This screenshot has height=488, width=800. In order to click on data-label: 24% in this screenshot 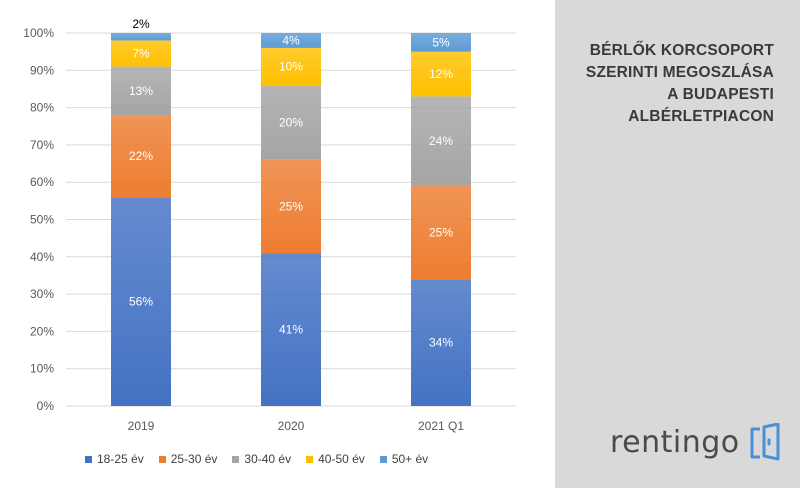, I will do `click(441, 141)`.